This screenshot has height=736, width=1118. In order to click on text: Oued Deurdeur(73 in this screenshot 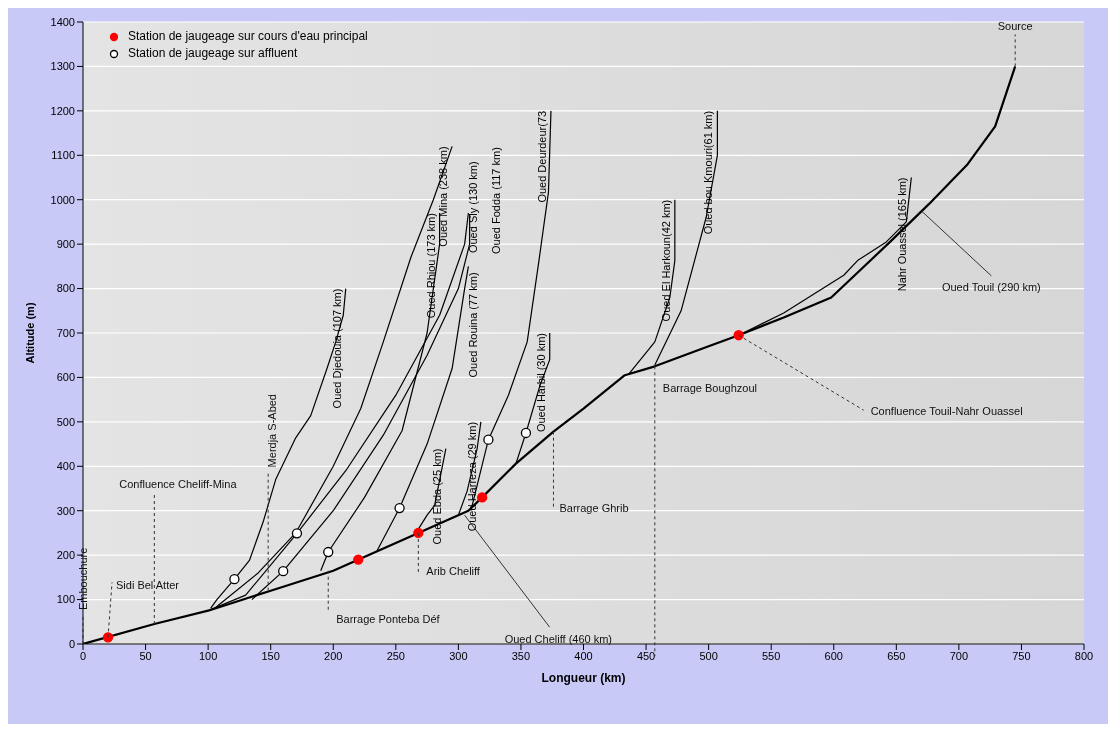, I will do `click(541, 156)`.